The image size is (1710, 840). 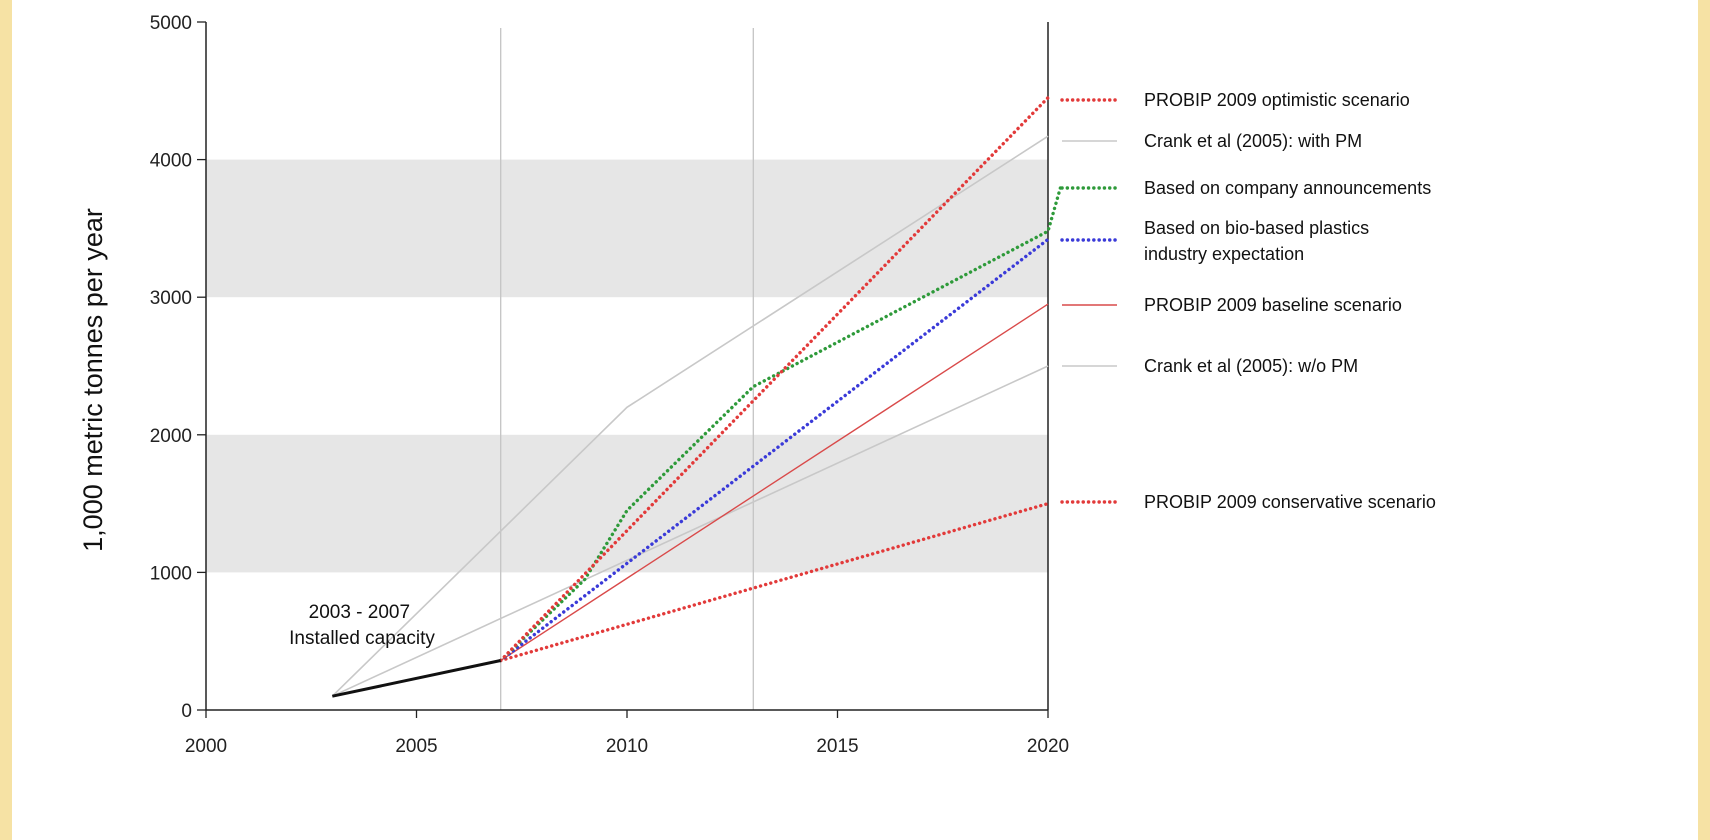 I want to click on legend-label-3: Based on company announcements, so click(x=1287, y=188).